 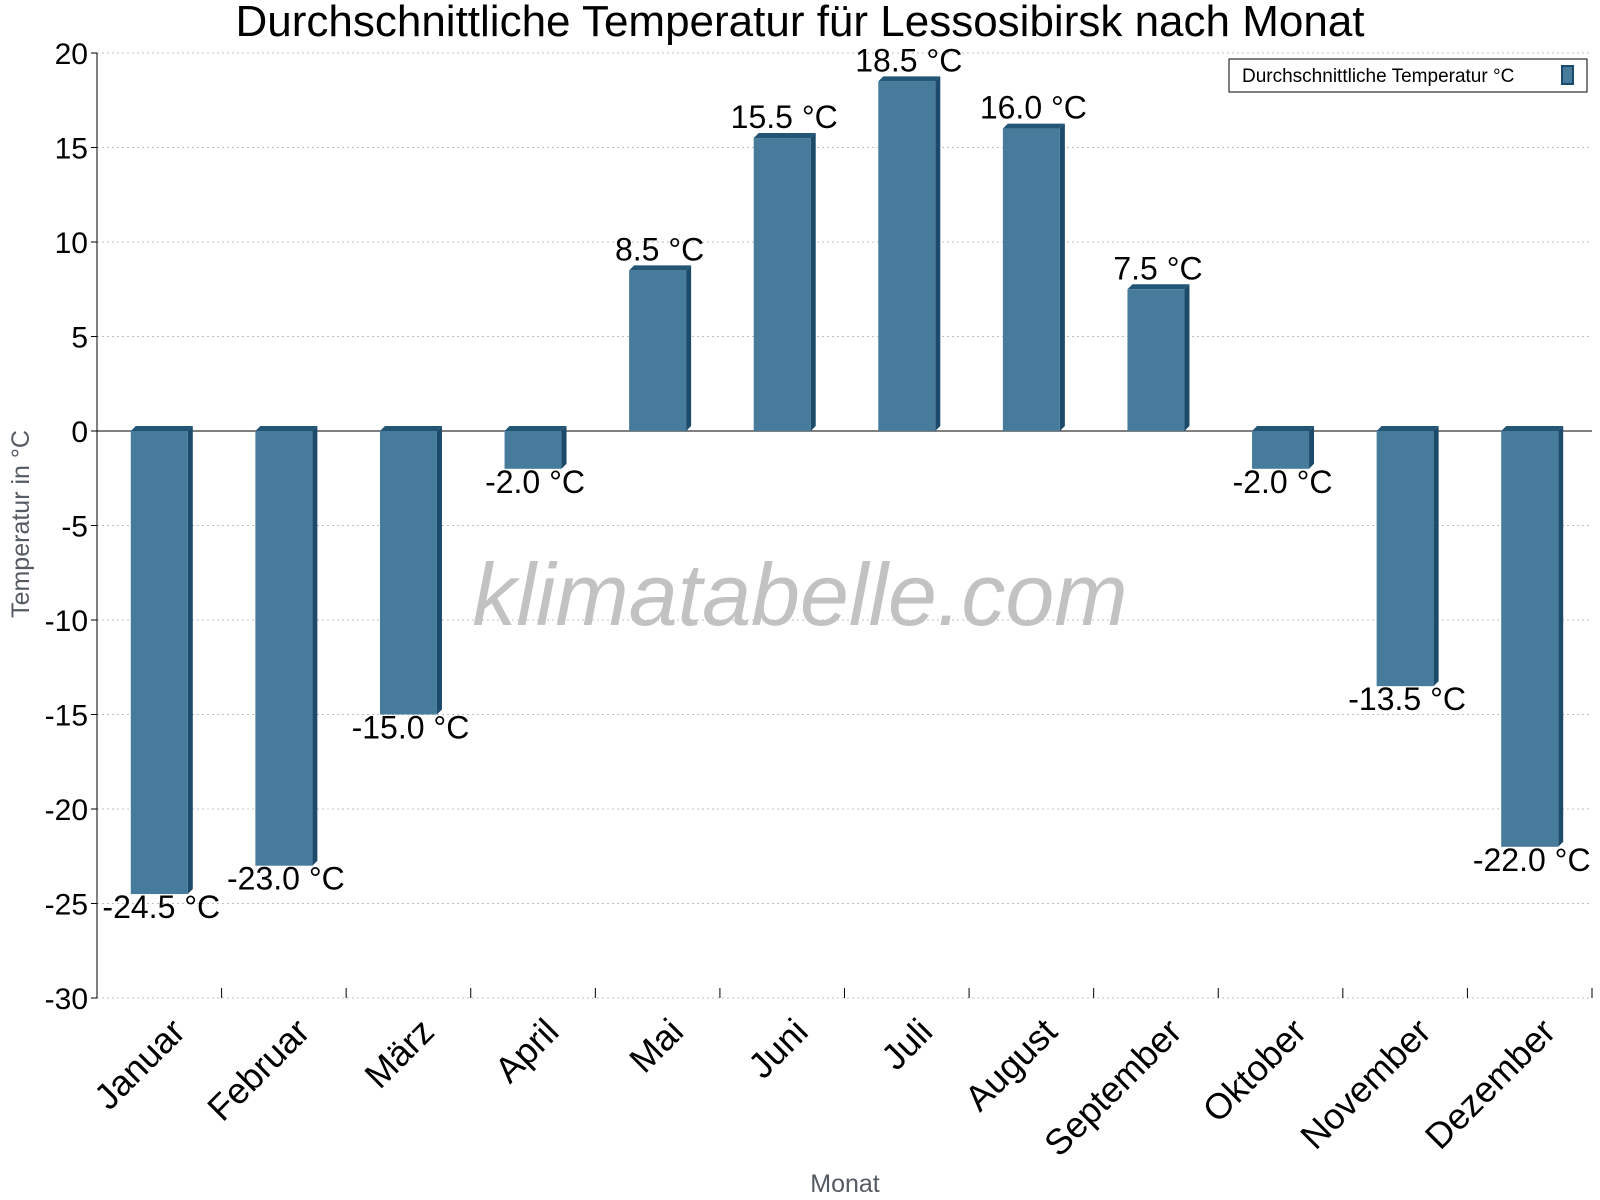 What do you see at coordinates (659, 249) in the screenshot?
I see `data-label: 8.5 °C` at bounding box center [659, 249].